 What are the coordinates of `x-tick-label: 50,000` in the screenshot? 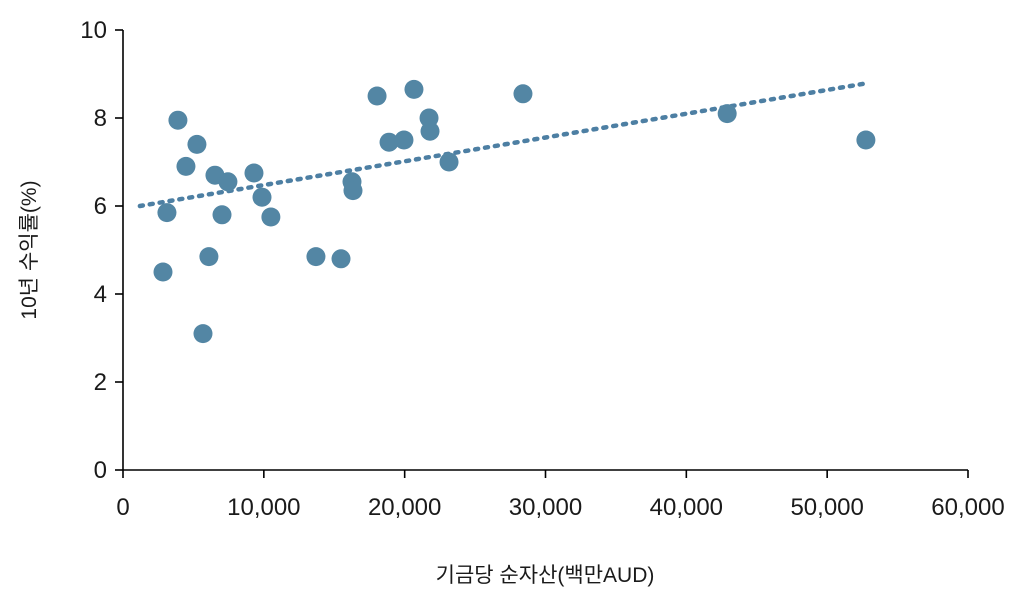 It's located at (826, 507).